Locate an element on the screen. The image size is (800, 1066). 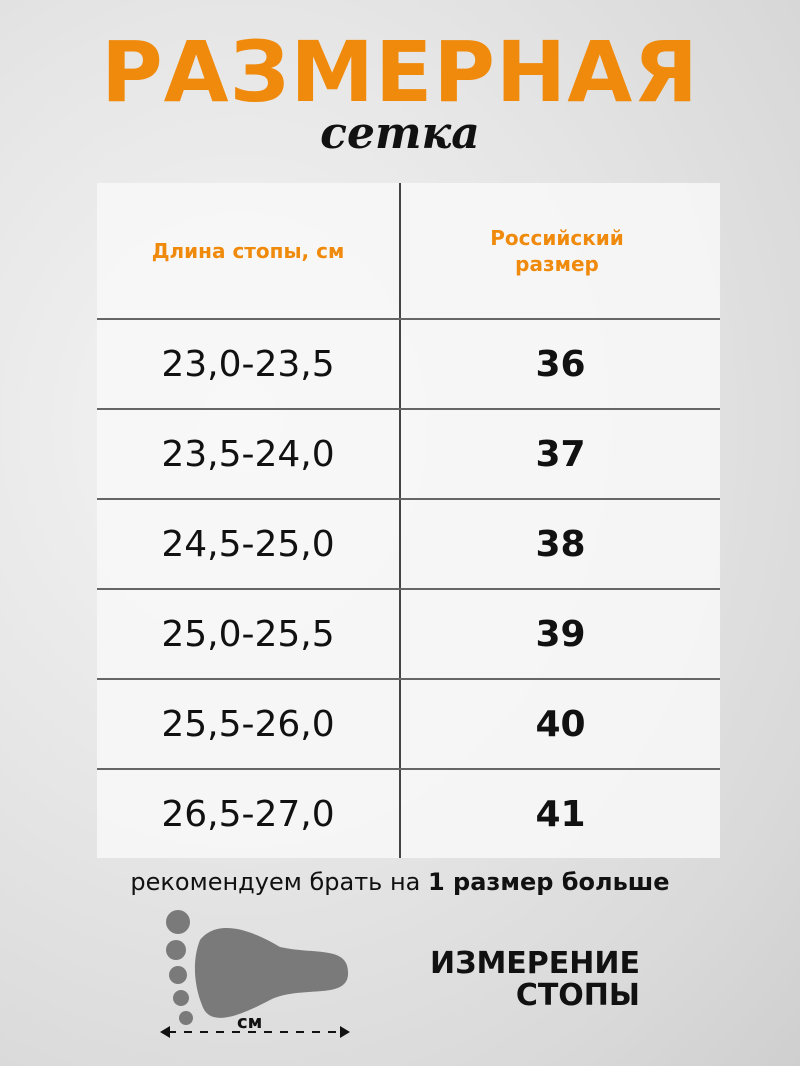
recommendation-note: рекомендуем брать на 1 размер больше is located at coordinates (400, 882).